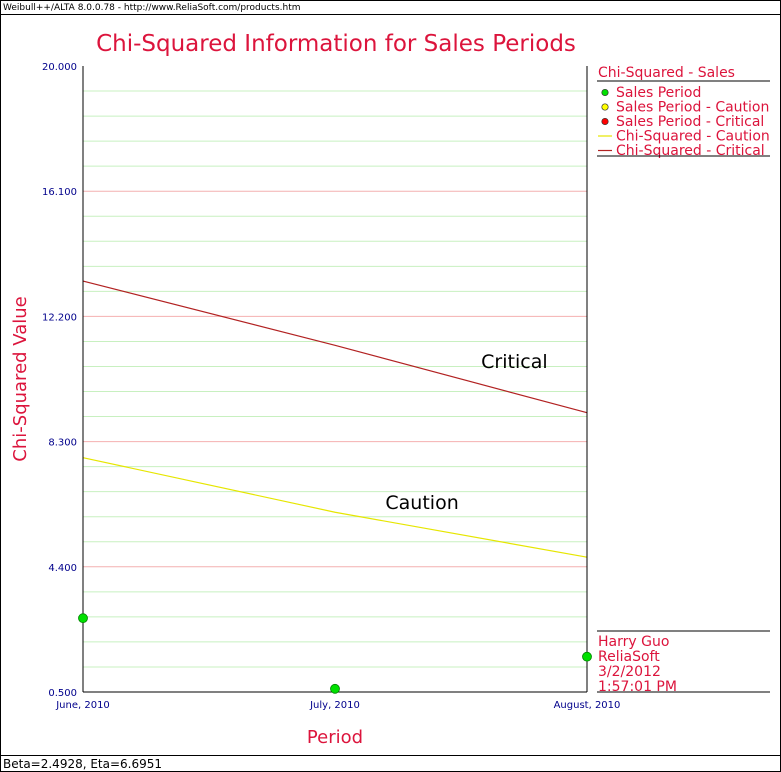 The width and height of the screenshot is (781, 772). What do you see at coordinates (20, 378) in the screenshot?
I see `y-axis-label: Chi-Squared Value` at bounding box center [20, 378].